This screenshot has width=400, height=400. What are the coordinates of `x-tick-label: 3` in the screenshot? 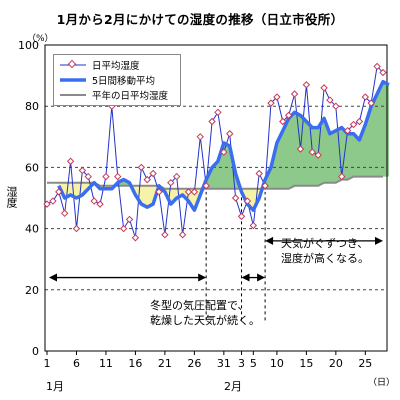 It's located at (241, 363).